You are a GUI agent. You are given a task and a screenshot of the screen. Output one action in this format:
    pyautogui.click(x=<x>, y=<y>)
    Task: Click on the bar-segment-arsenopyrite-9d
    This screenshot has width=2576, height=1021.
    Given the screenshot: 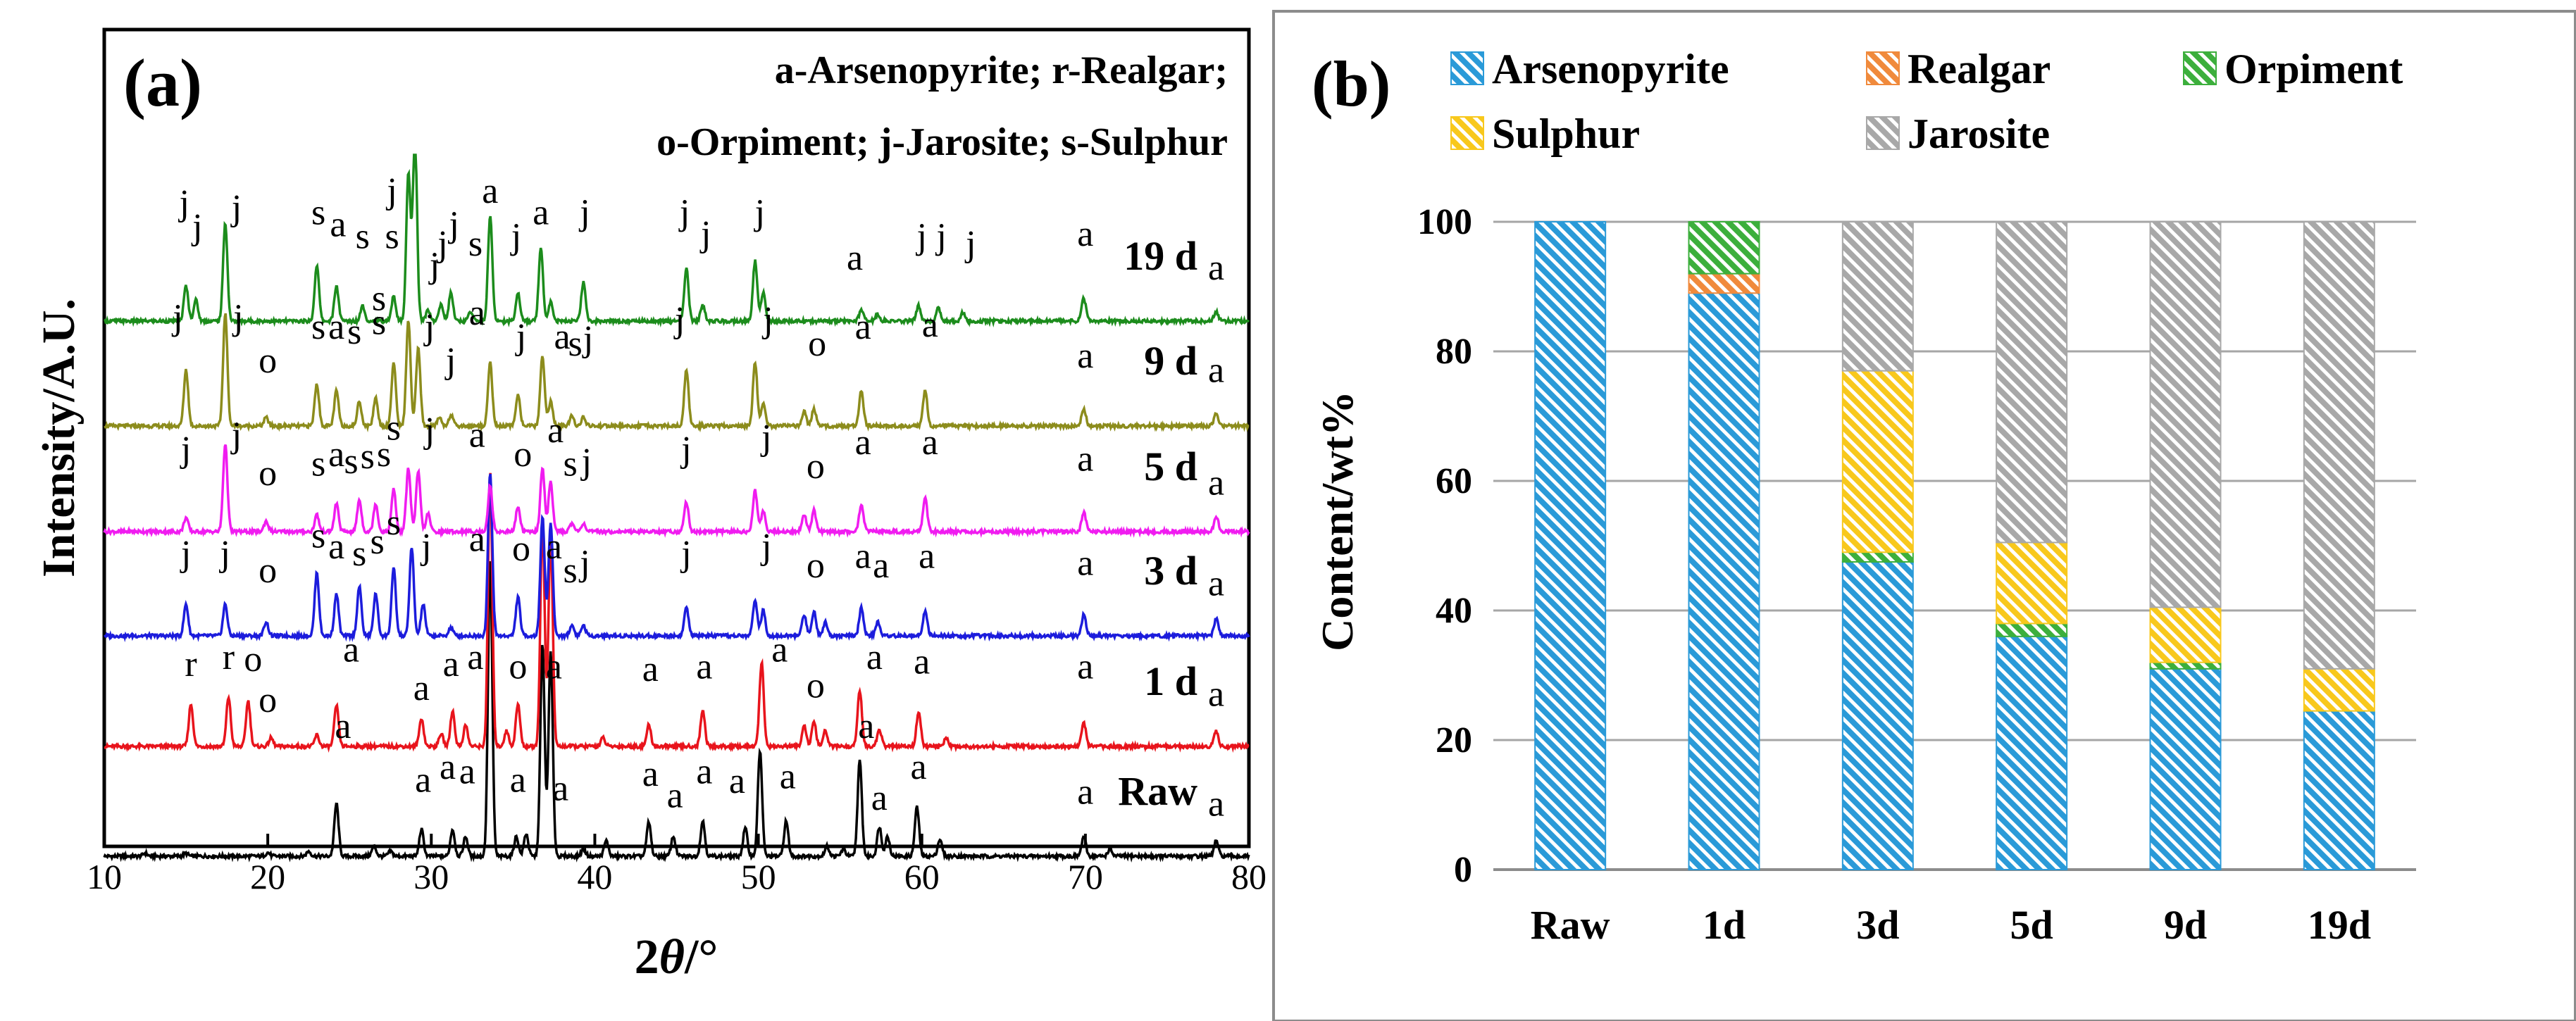 What is the action you would take?
    pyautogui.click(x=2185, y=769)
    